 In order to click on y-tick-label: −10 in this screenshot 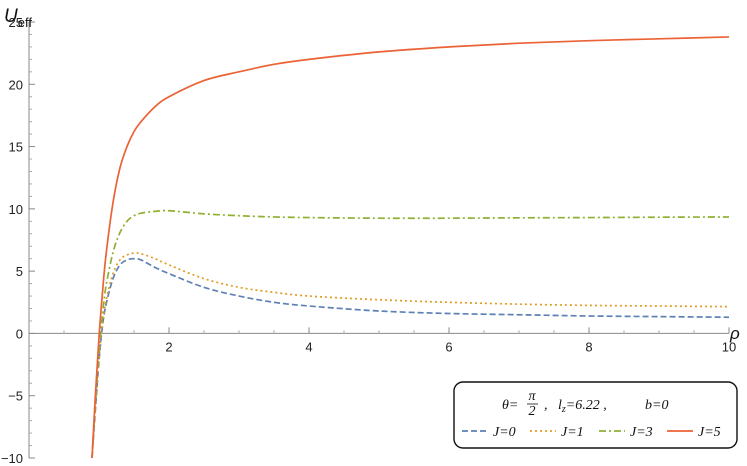, I will do `click(12, 458)`.